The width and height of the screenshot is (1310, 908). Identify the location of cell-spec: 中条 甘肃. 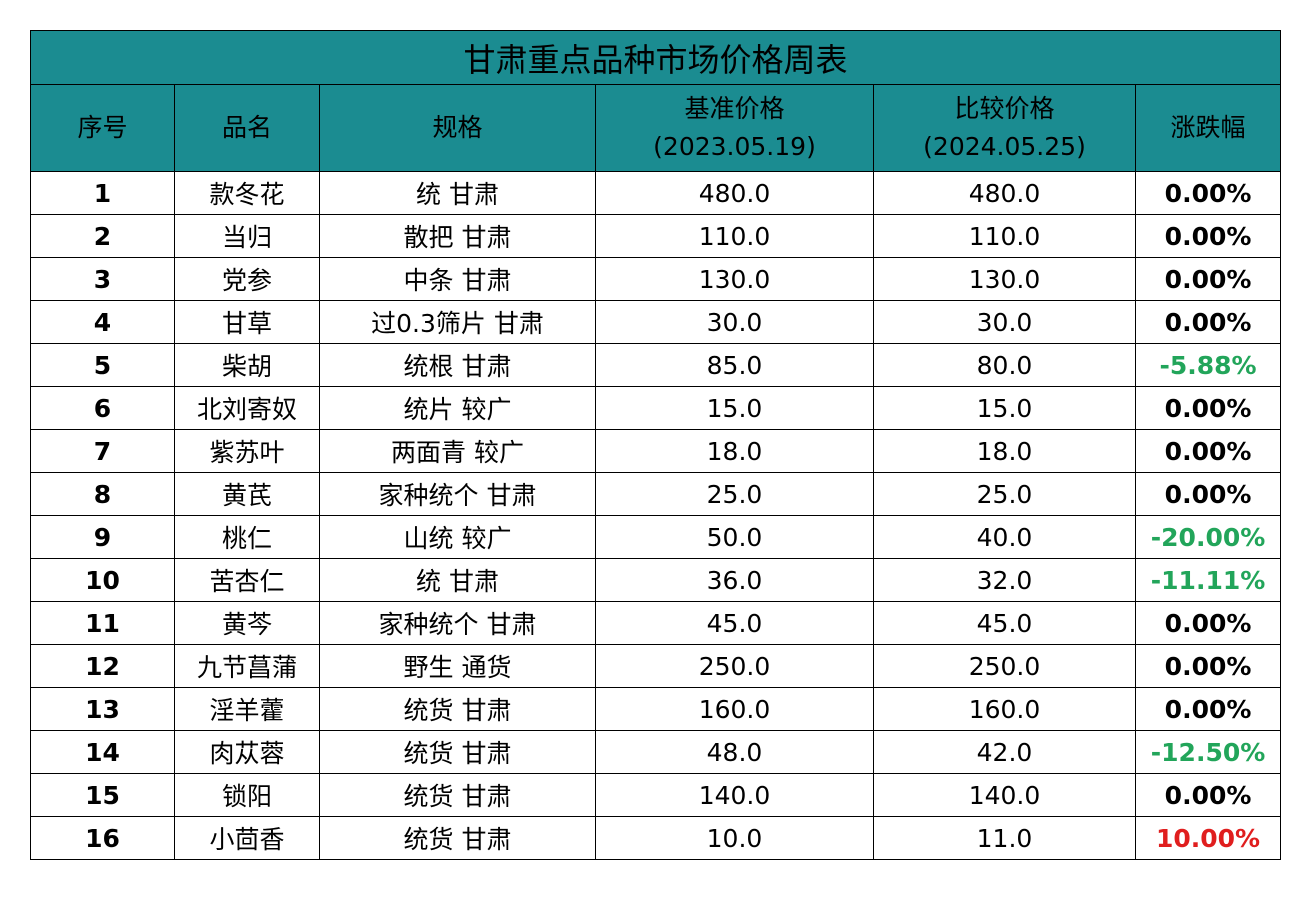
(457, 279).